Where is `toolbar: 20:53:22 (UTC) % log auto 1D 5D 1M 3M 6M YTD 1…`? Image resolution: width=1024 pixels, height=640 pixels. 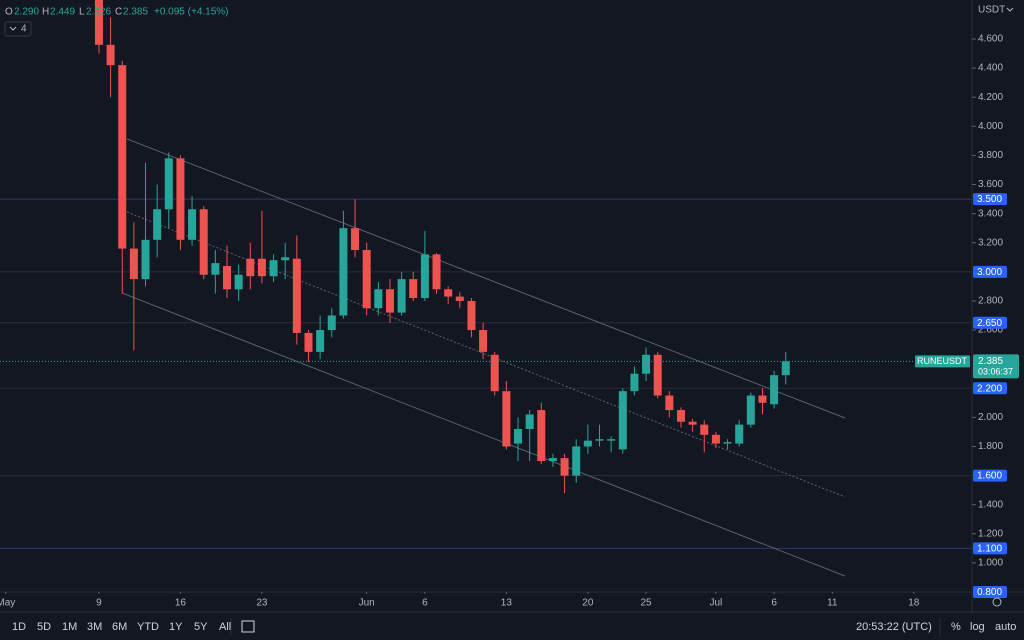 toolbar: 20:53:22 (UTC) % log auto 1D 5D 1M 3M 6M YTD 1… is located at coordinates (514, 627).